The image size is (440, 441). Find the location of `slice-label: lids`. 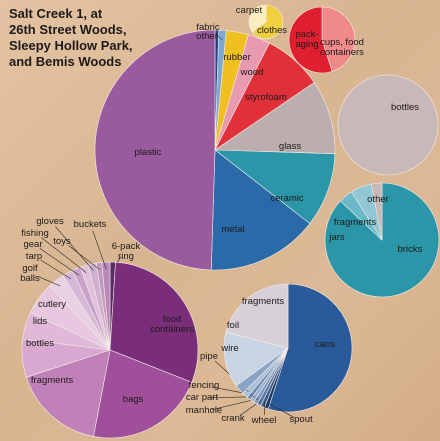

slice-label: lids is located at coordinates (40, 321).